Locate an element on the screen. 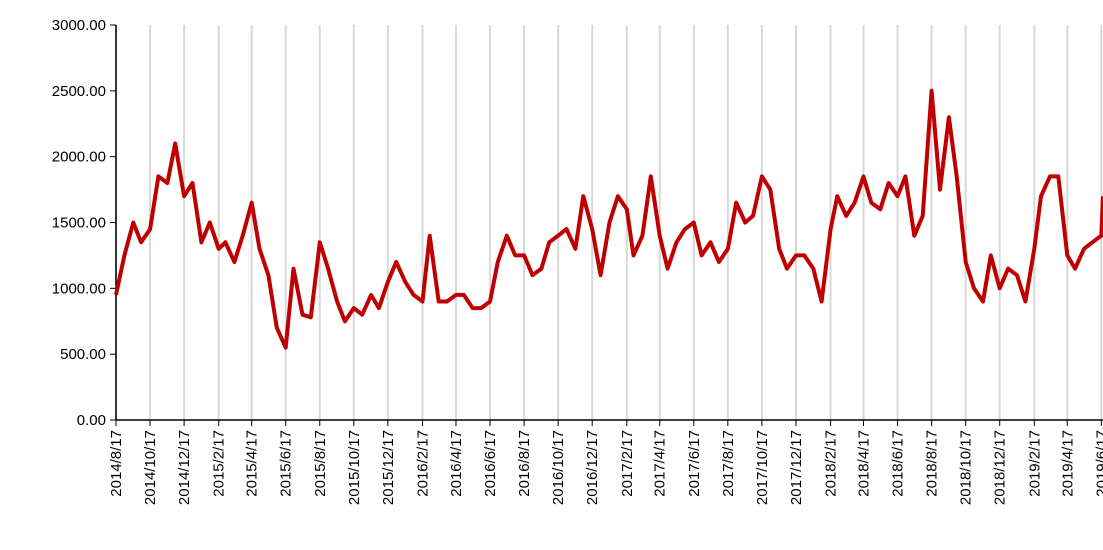  x-tick-label: 2017/4/17 is located at coordinates (660, 463).